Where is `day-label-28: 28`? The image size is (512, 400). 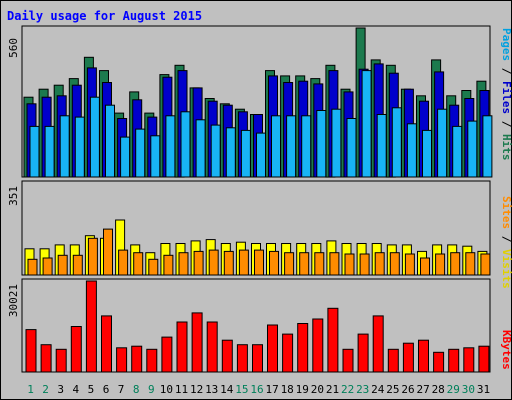 day-label-28: 28 is located at coordinates (438, 389).